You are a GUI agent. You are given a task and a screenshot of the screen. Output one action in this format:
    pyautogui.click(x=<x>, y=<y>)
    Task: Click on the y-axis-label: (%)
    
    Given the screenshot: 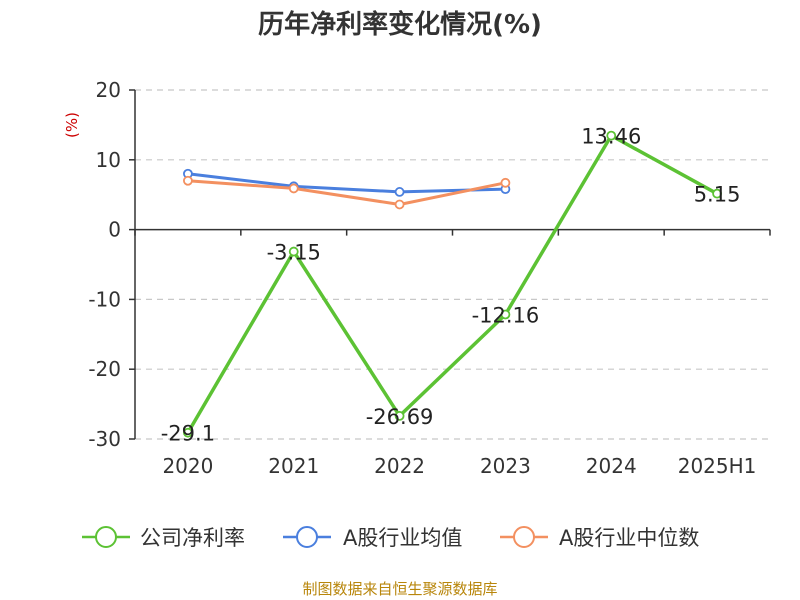 What is the action you would take?
    pyautogui.click(x=72, y=125)
    